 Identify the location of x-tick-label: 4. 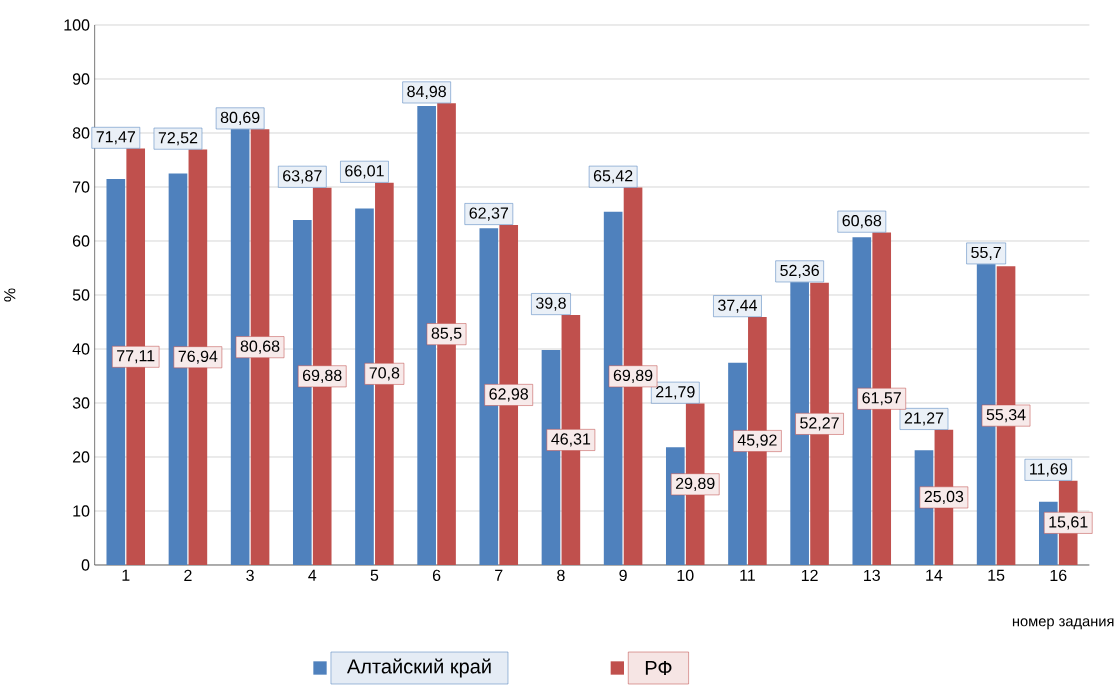
(312, 575).